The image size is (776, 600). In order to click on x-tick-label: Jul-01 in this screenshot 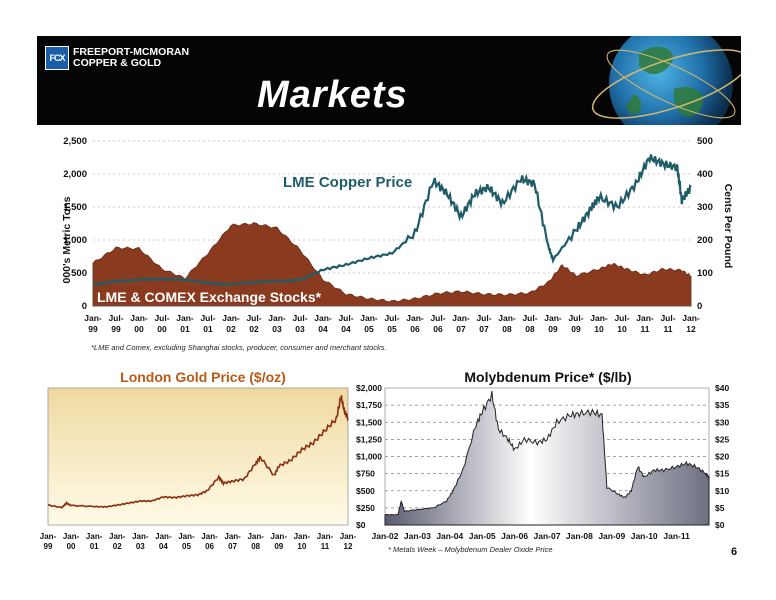, I will do `click(207, 323)`.